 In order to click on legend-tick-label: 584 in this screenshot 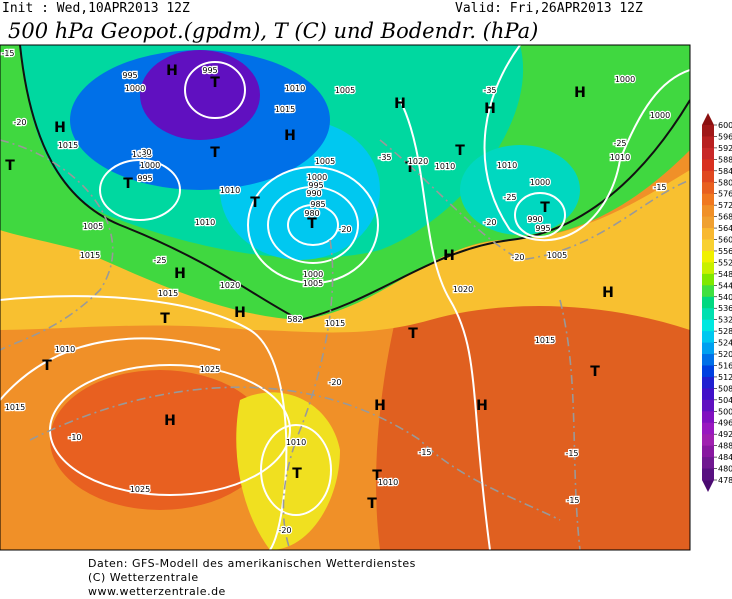, I will do `click(725, 171)`.